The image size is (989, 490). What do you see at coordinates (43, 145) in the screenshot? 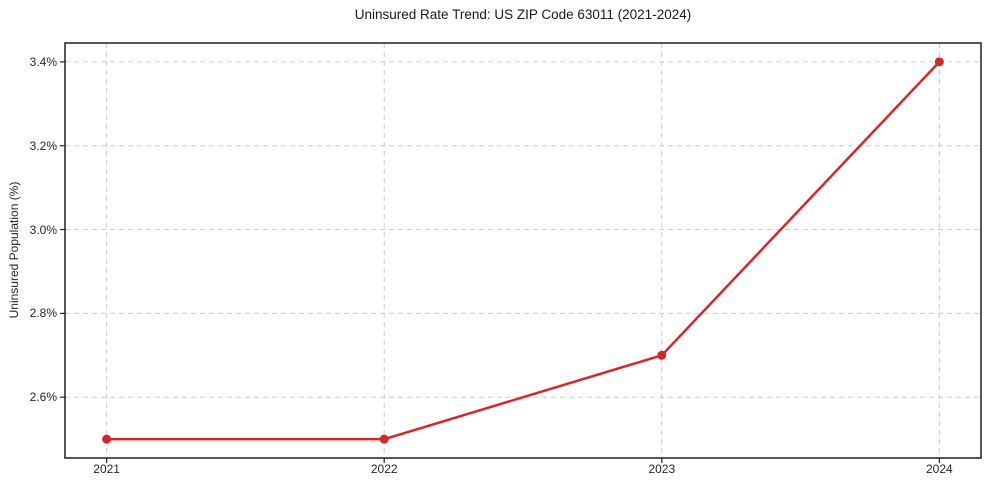
I see `y-tick-label: 3.2%` at bounding box center [43, 145].